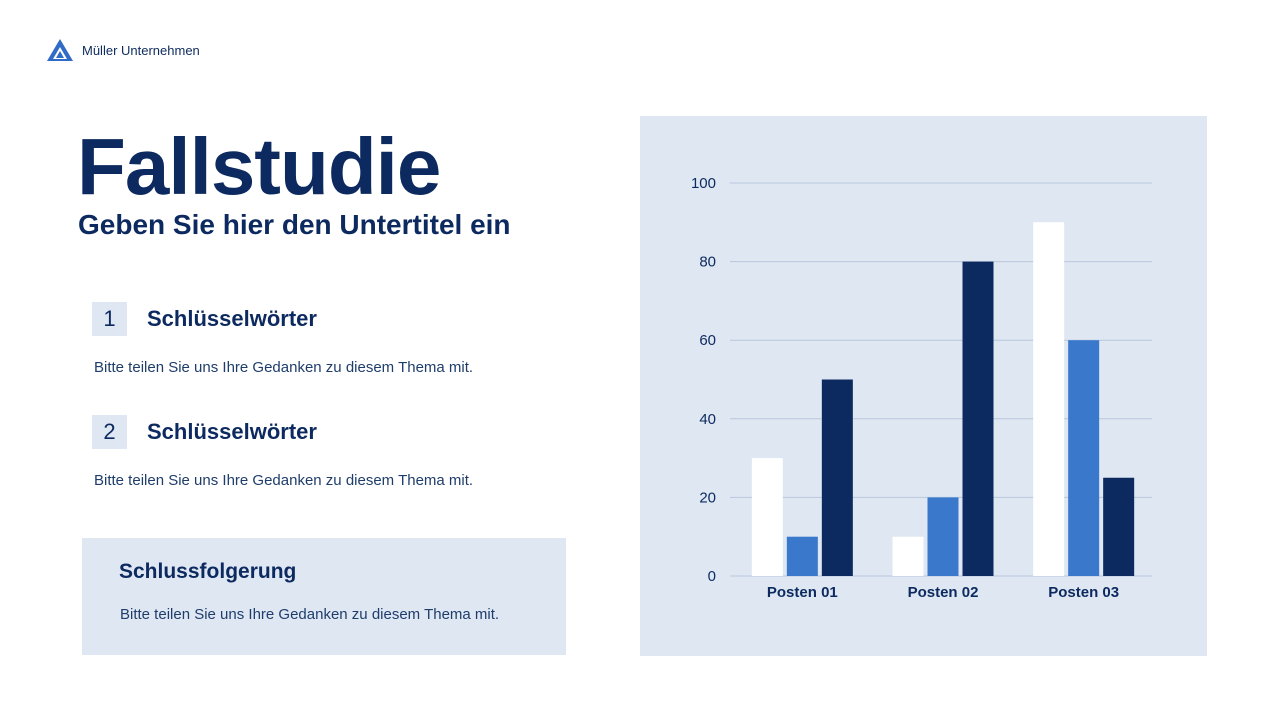 The height and width of the screenshot is (720, 1280). I want to click on y-tick-label: 80, so click(707, 262).